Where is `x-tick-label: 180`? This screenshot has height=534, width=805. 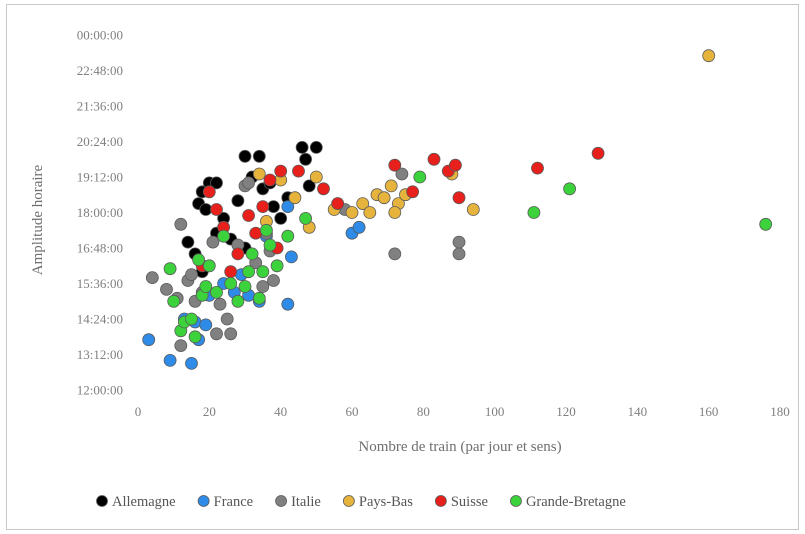
x-tick-label: 180 is located at coordinates (780, 411).